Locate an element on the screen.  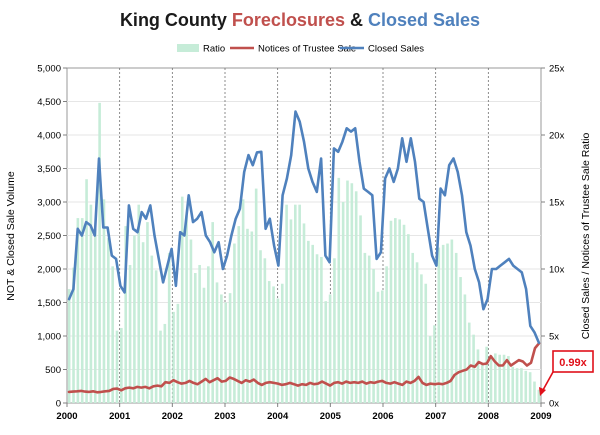
y-left-tick-label: 4,500 is located at coordinates (49, 102).